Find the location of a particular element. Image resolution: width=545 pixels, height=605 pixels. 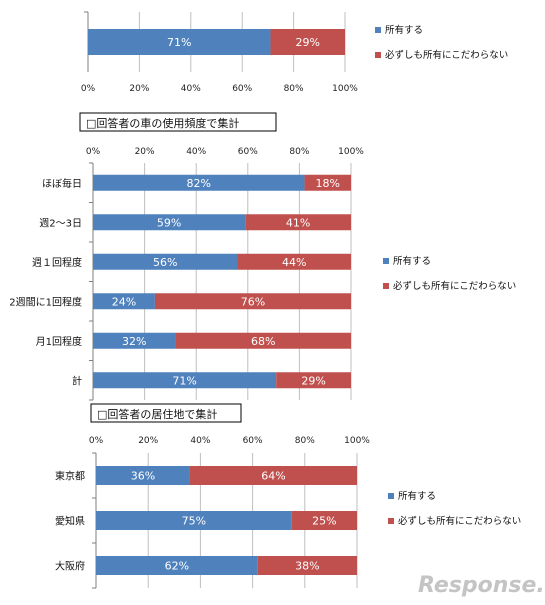

usage-x-tick-label: 60% is located at coordinates (248, 152).